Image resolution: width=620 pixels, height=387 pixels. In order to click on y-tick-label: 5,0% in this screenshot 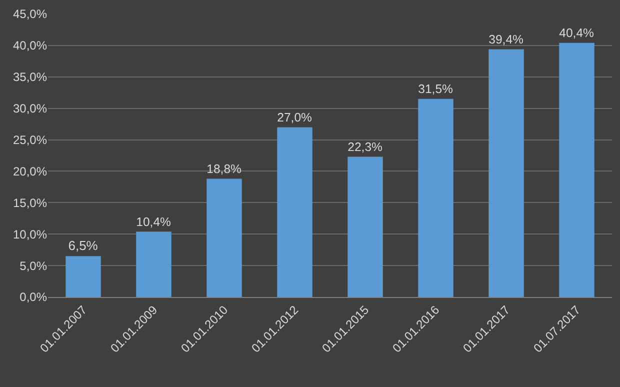, I will do `click(34, 265)`.